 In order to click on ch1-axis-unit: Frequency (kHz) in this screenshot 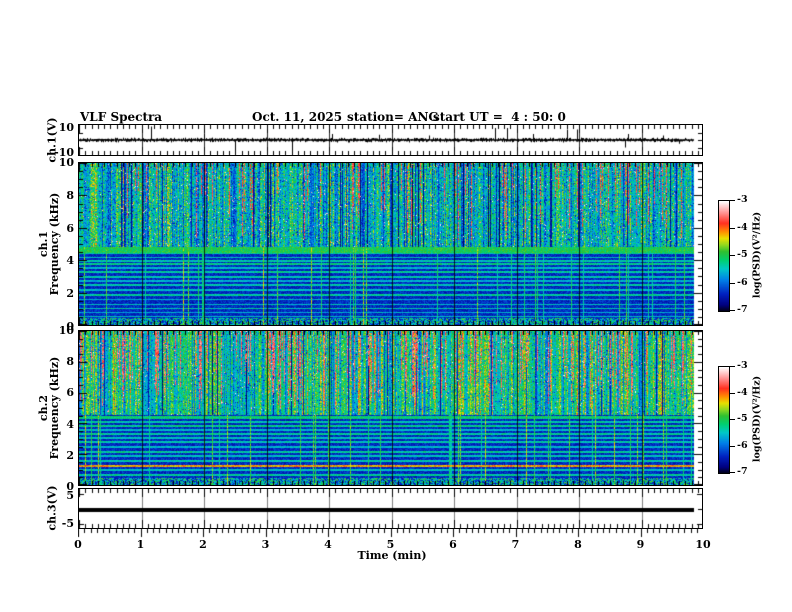, I will do `click(54, 244)`.